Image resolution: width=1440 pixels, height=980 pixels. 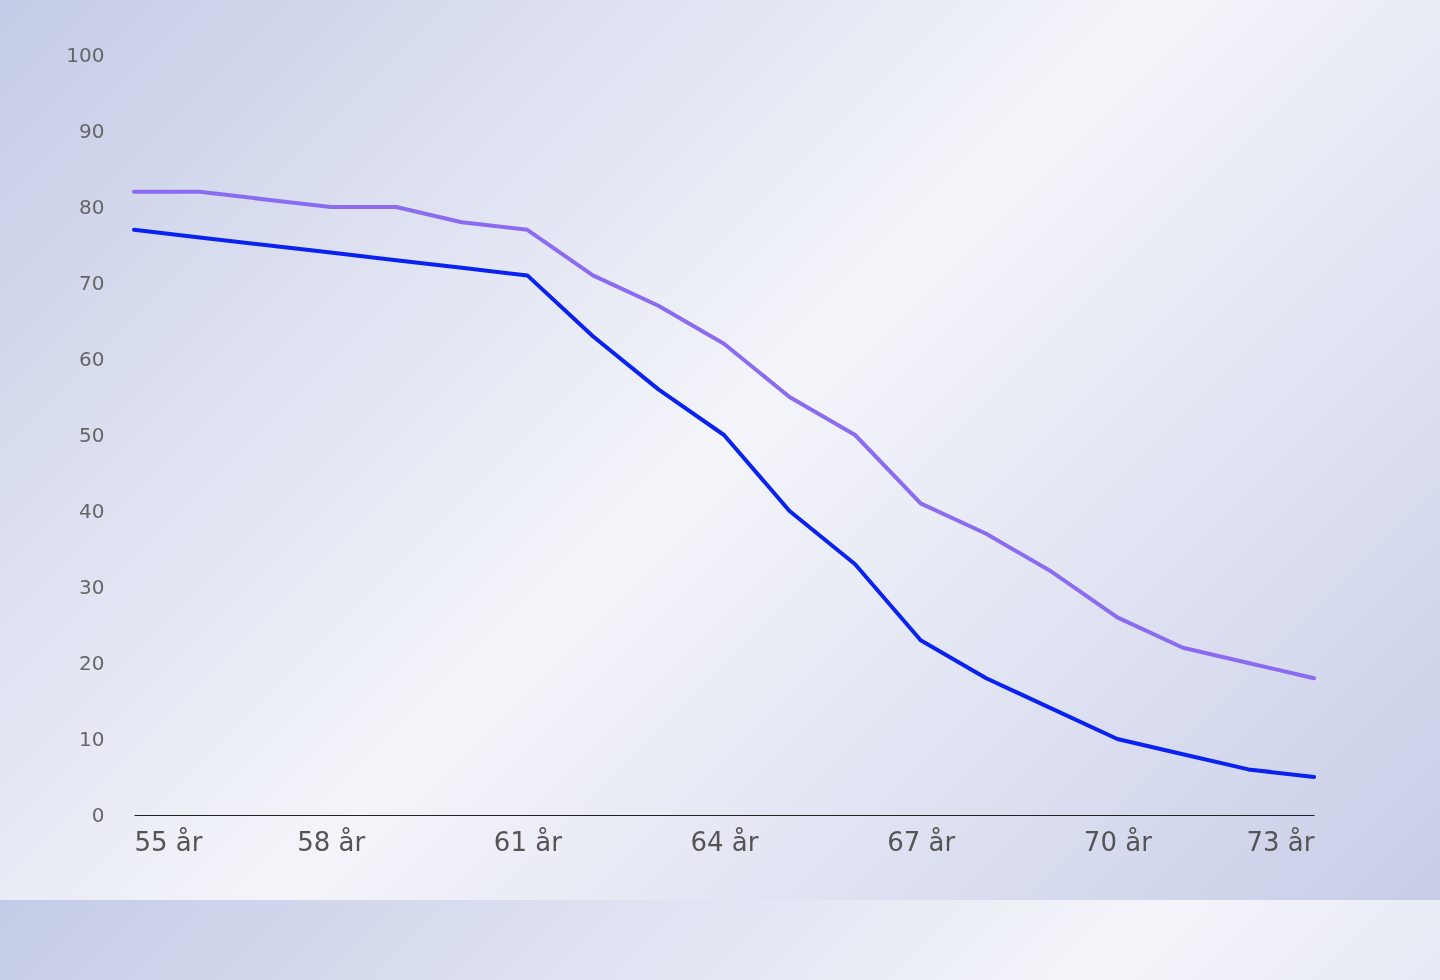 I want to click on x-tick-label: 58 år, so click(x=331, y=841).